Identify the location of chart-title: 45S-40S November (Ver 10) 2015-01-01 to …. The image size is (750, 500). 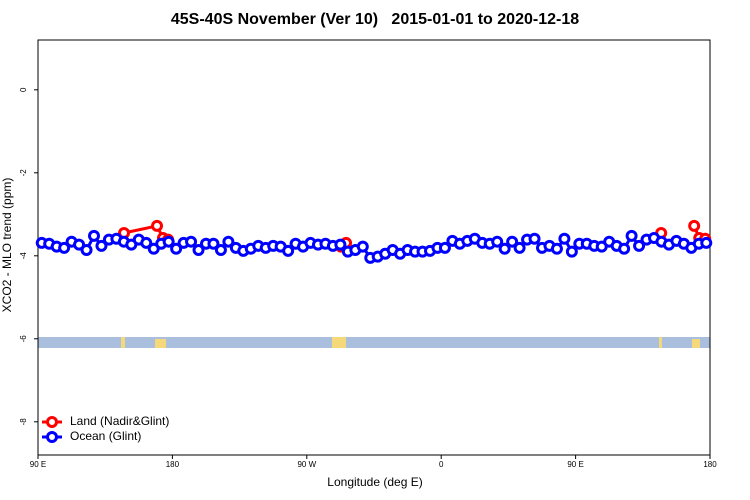
(375, 19).